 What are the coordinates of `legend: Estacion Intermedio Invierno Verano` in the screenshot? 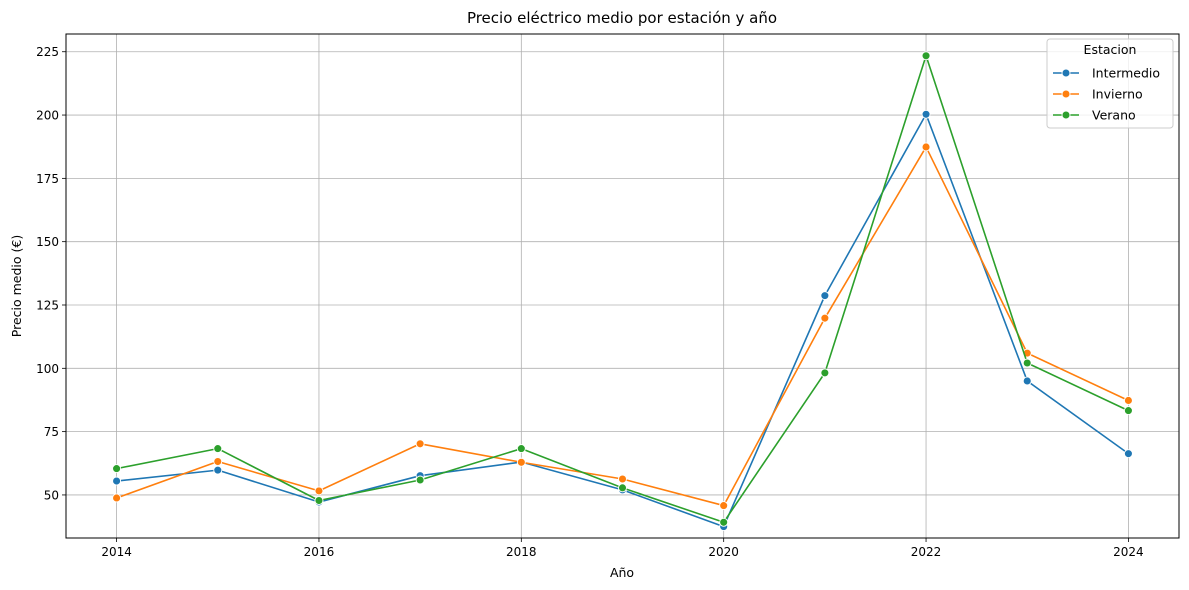 It's located at (1110, 83).